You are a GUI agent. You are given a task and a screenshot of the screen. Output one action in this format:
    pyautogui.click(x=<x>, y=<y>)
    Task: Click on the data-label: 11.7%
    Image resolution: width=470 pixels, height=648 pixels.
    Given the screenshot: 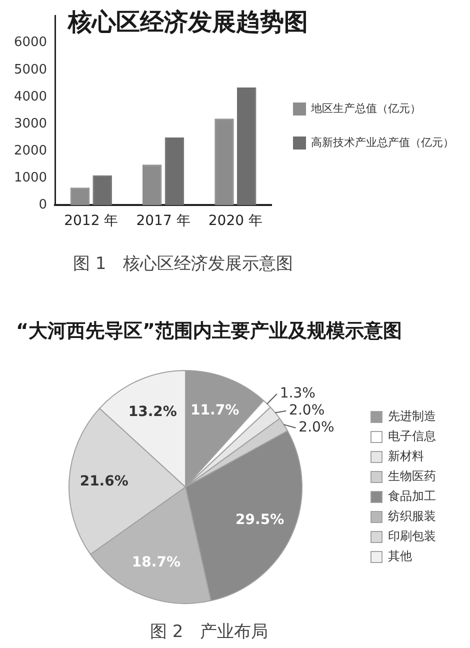 What is the action you would take?
    pyautogui.click(x=215, y=410)
    